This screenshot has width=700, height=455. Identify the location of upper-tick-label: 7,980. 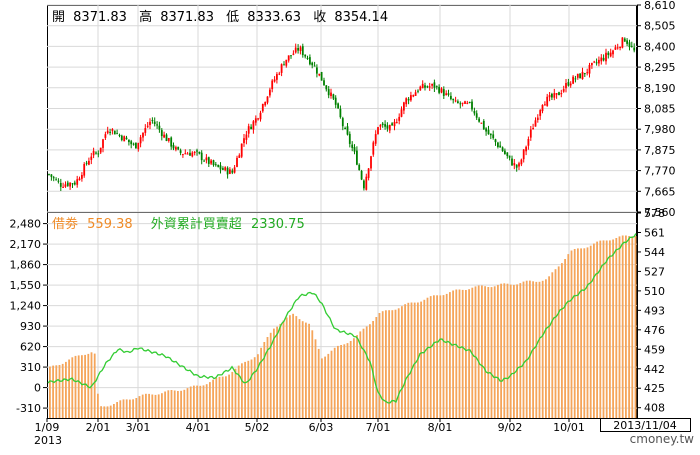
(660, 129).